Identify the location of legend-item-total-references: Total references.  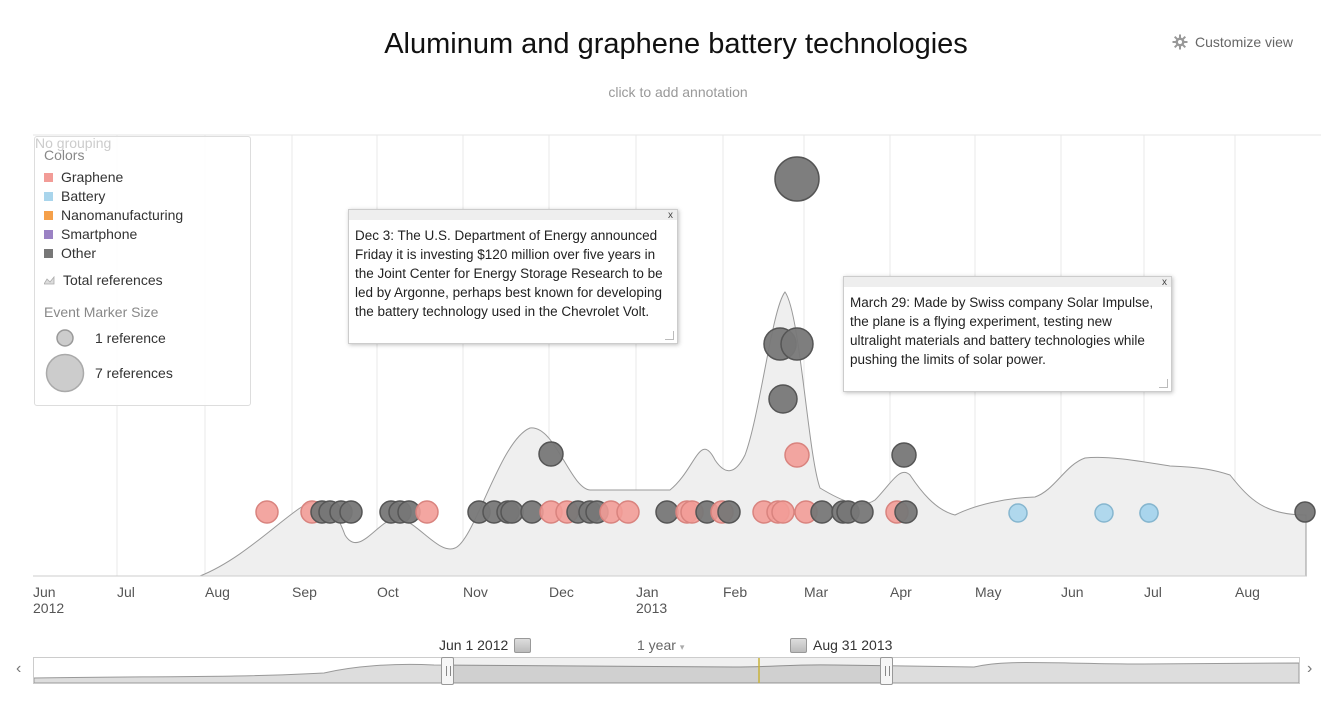
(103, 280).